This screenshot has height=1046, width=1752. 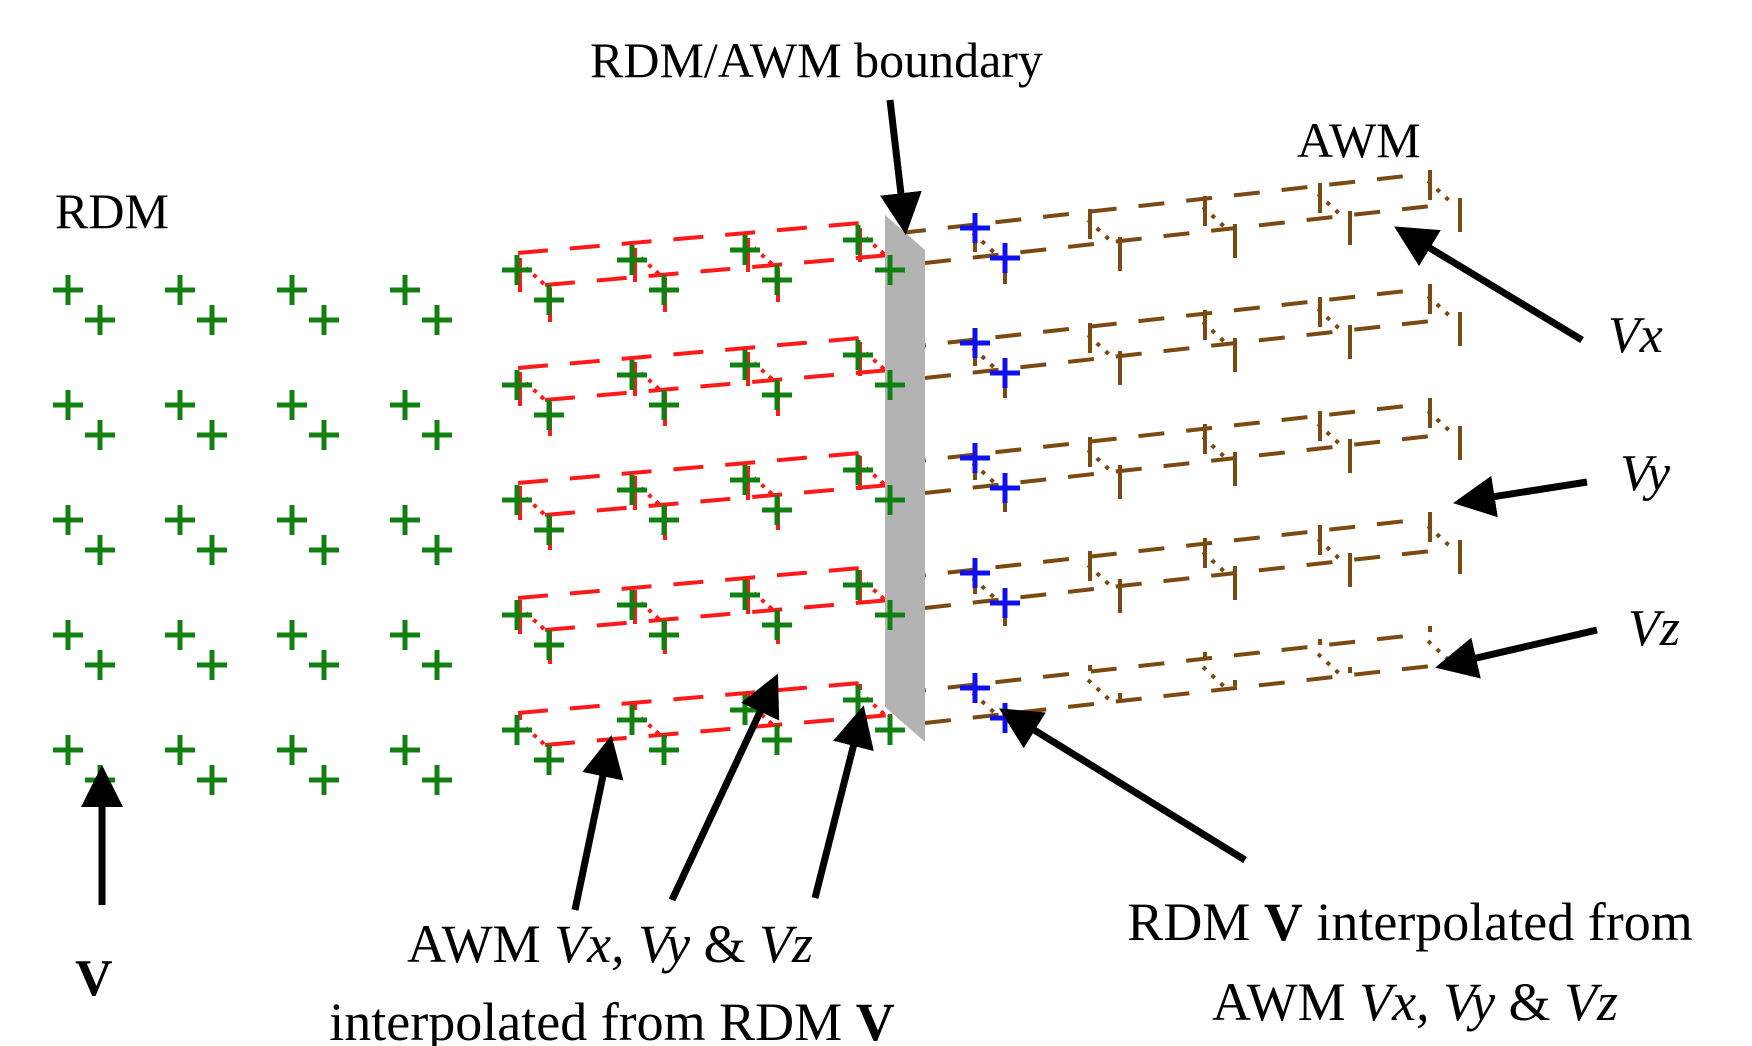 What do you see at coordinates (1415, 1002) in the screenshot?
I see `bottom-right-caption-line2: AWM Vx, Vy & Vz` at bounding box center [1415, 1002].